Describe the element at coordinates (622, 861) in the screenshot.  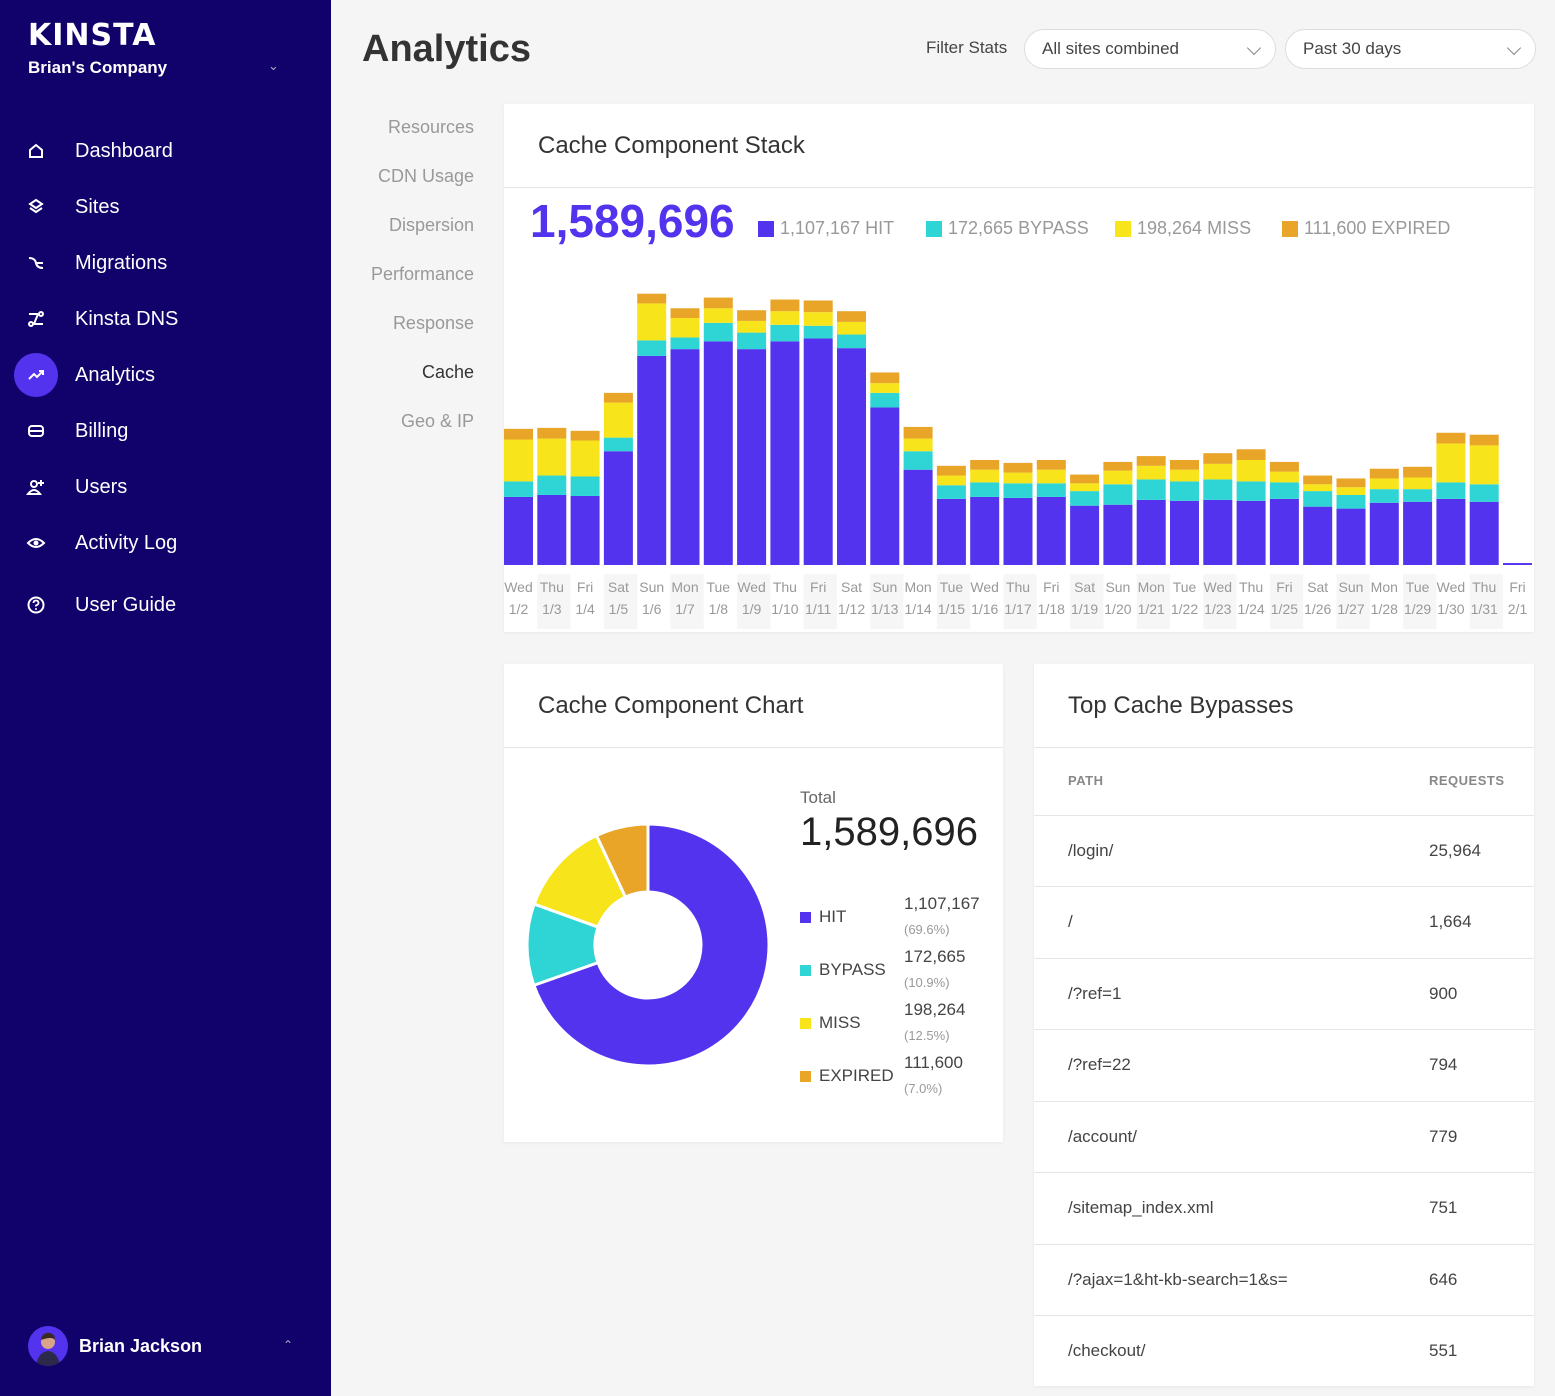
I see `donut-slice-expired` at that location.